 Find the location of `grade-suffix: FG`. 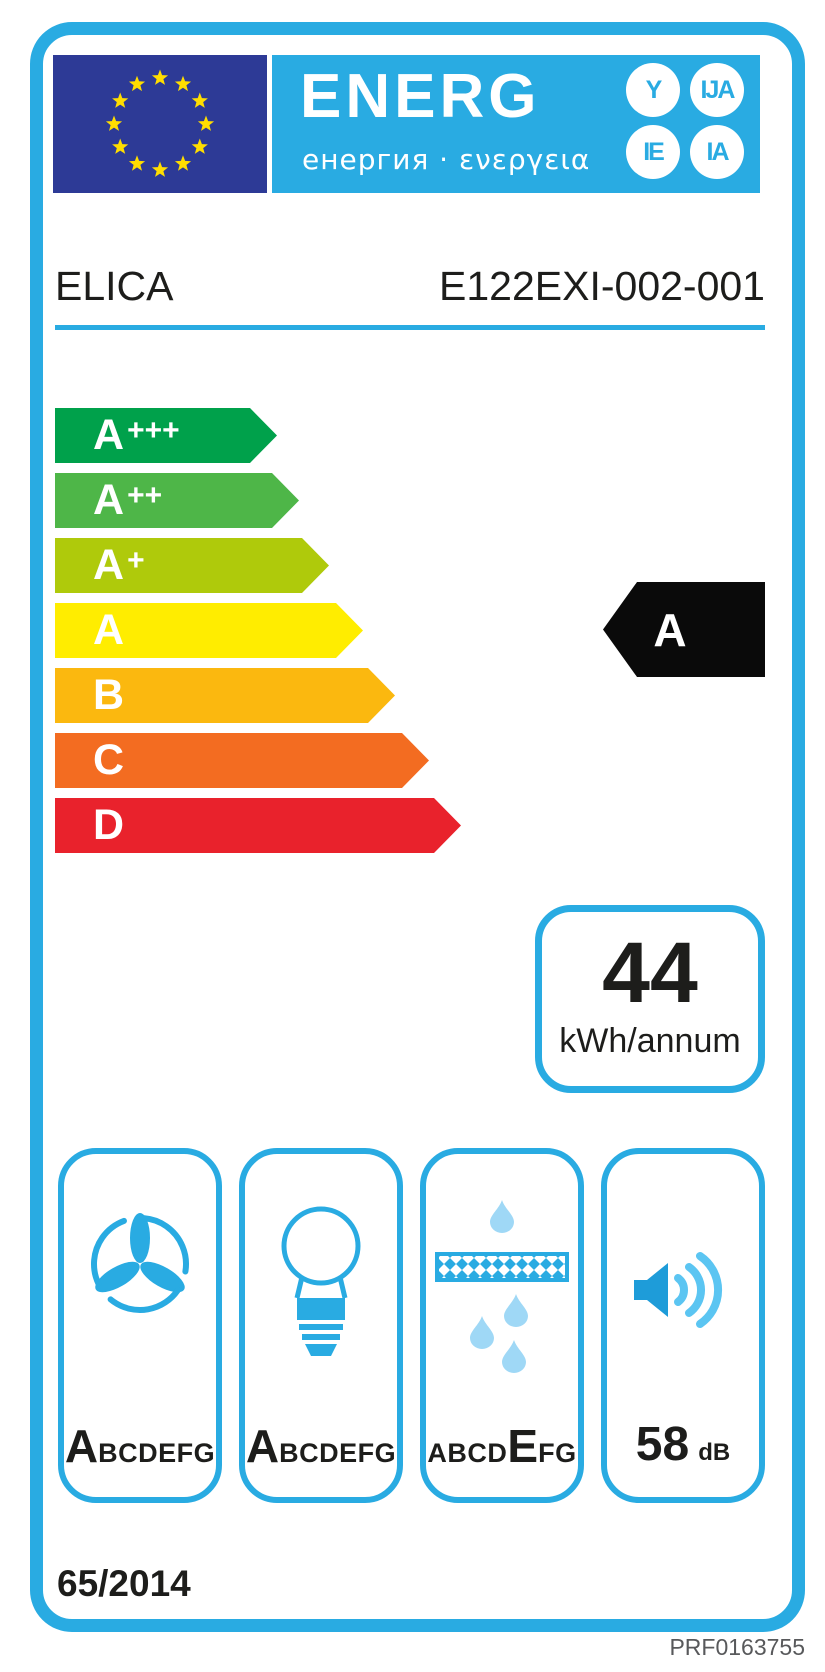

grade-suffix: FG is located at coordinates (557, 1453).